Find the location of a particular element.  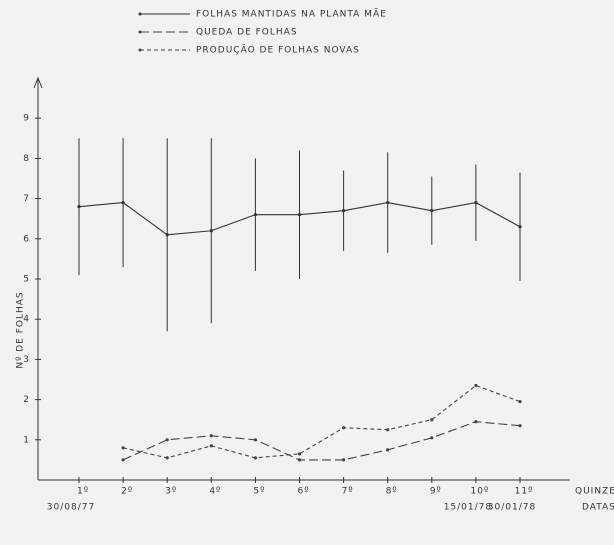

x-tick-label: 1º is located at coordinates (83, 492).